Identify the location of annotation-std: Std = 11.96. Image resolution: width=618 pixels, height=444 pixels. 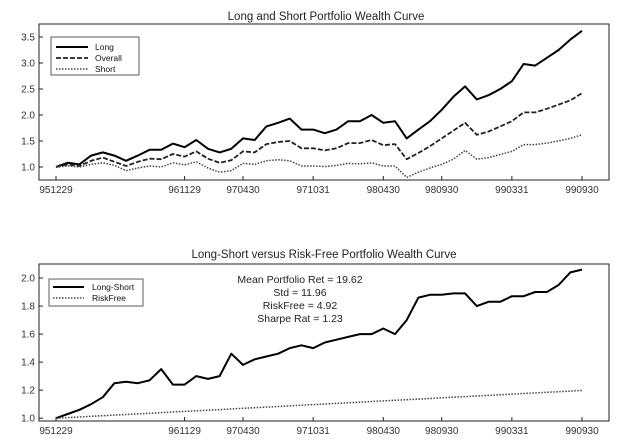
(299, 293).